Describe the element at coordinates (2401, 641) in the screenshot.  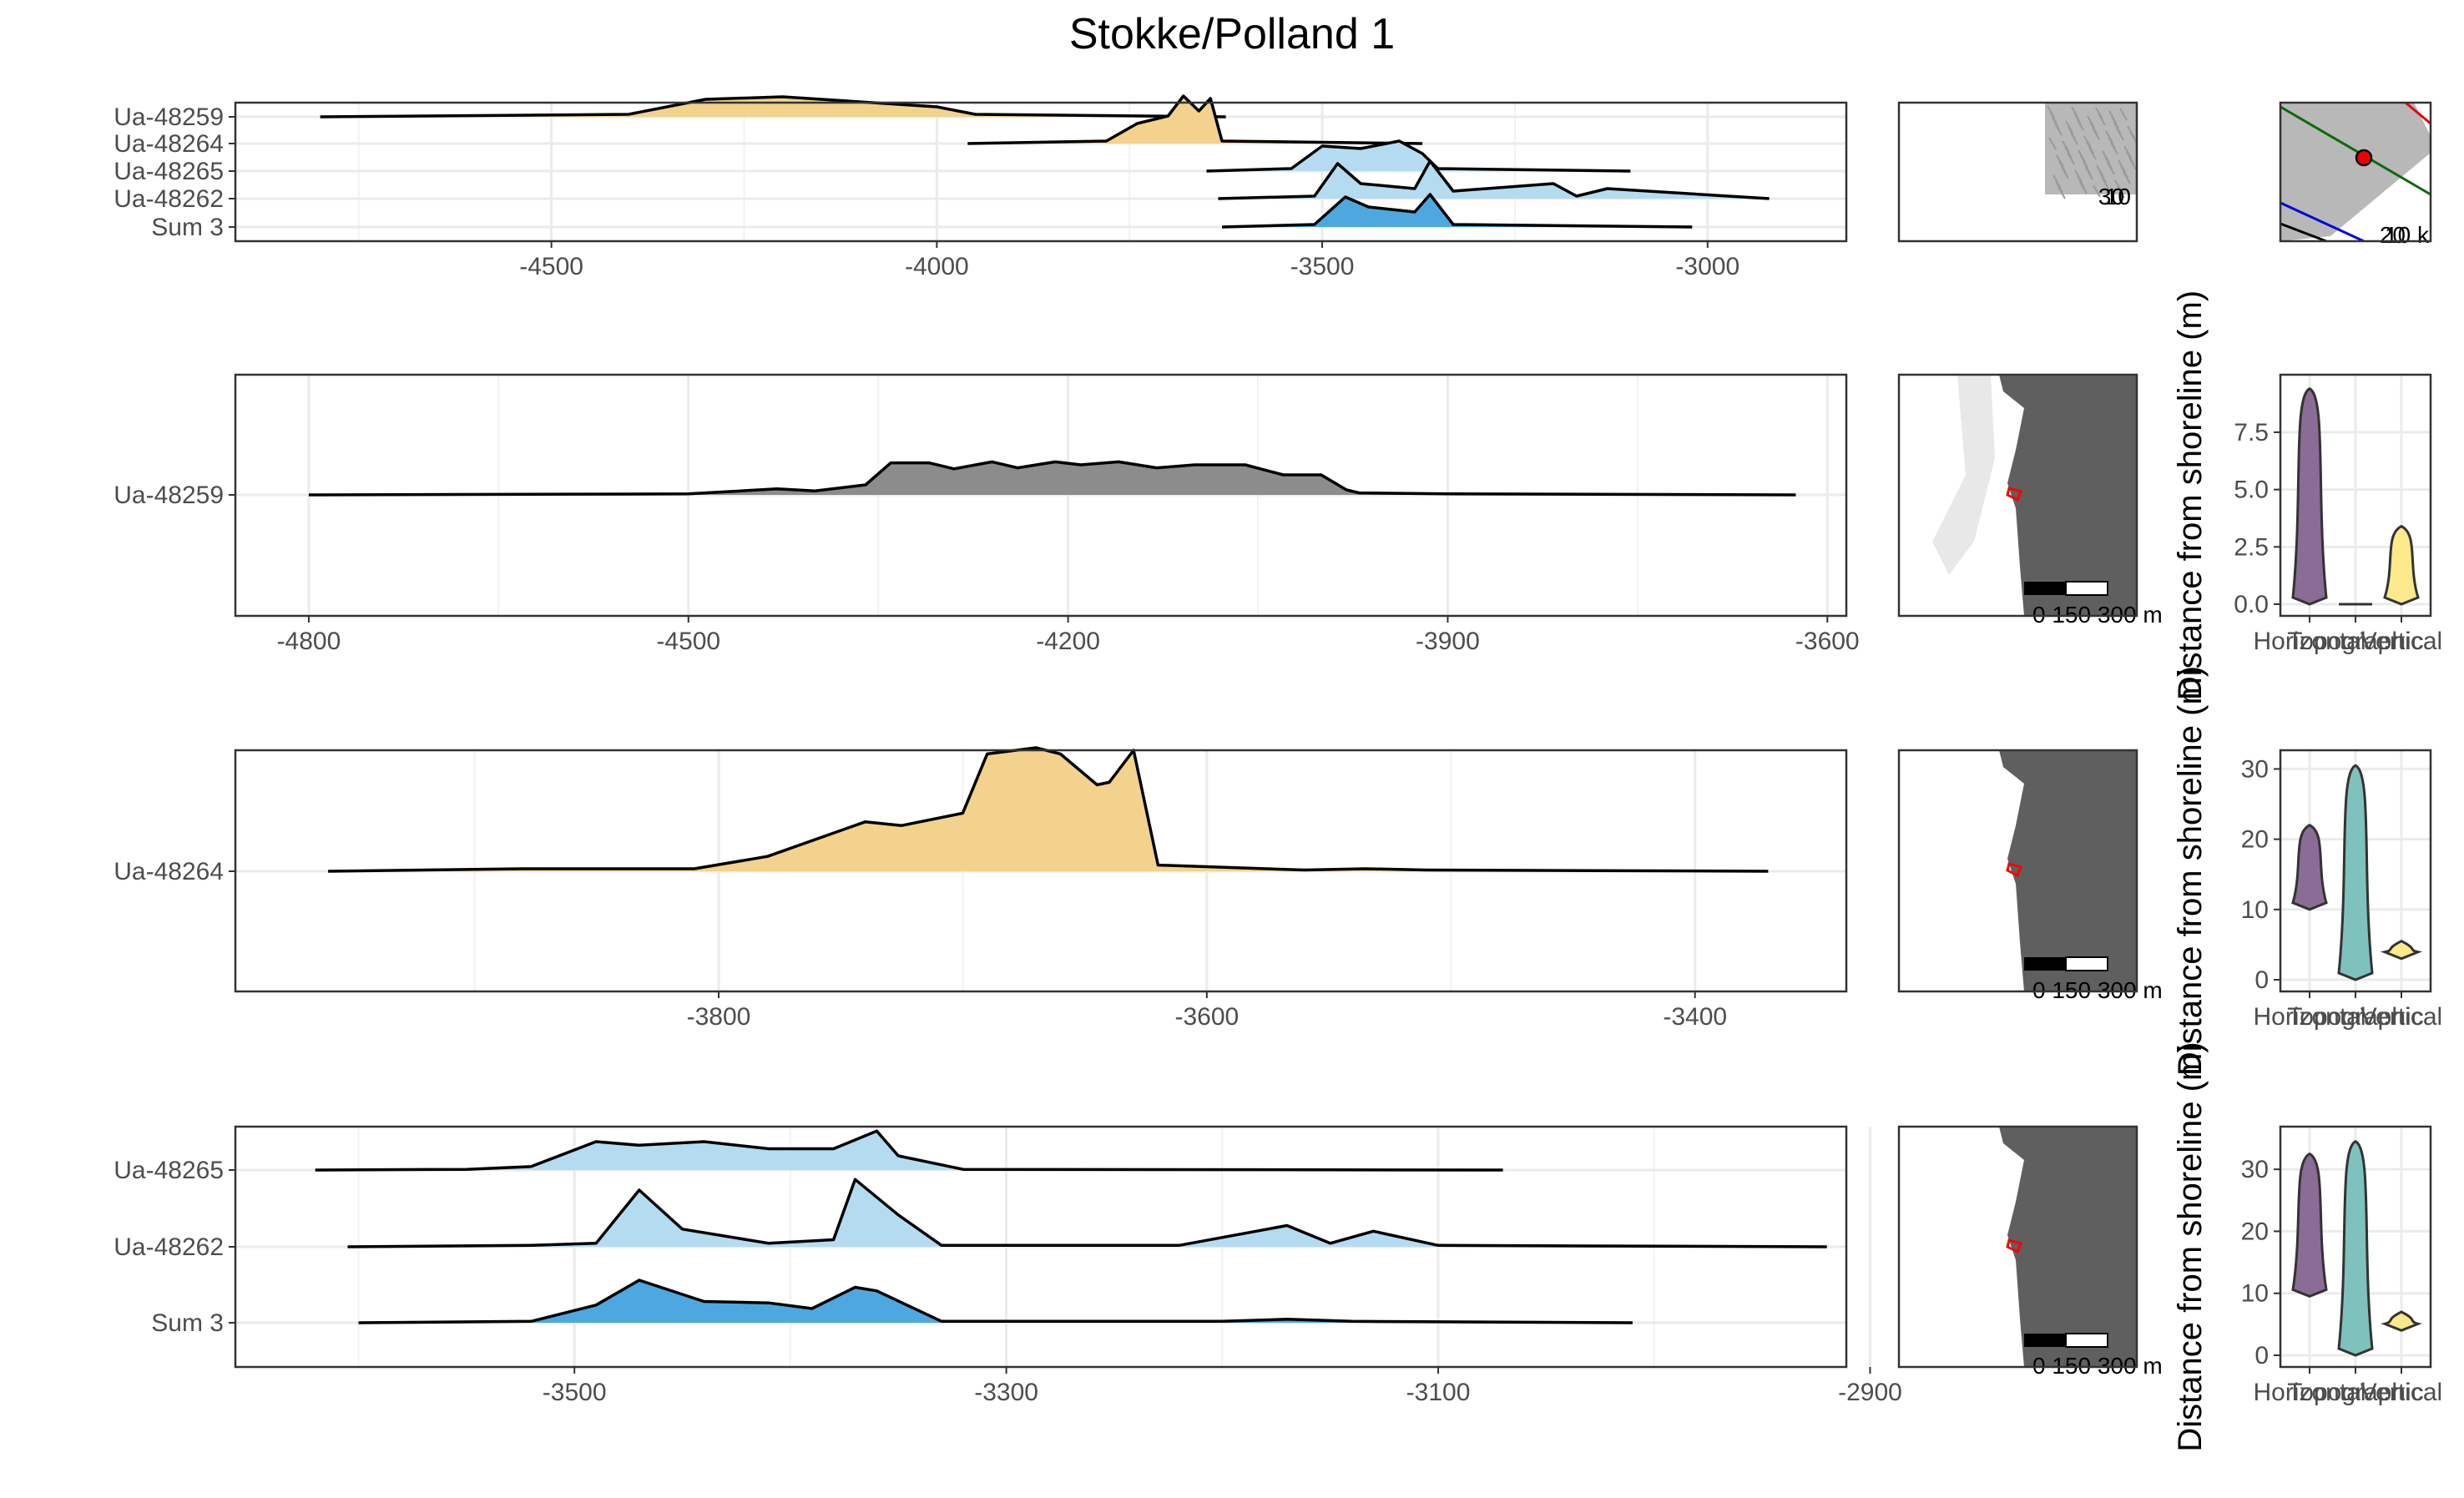
I see `x-tick-label: Vertical` at that location.